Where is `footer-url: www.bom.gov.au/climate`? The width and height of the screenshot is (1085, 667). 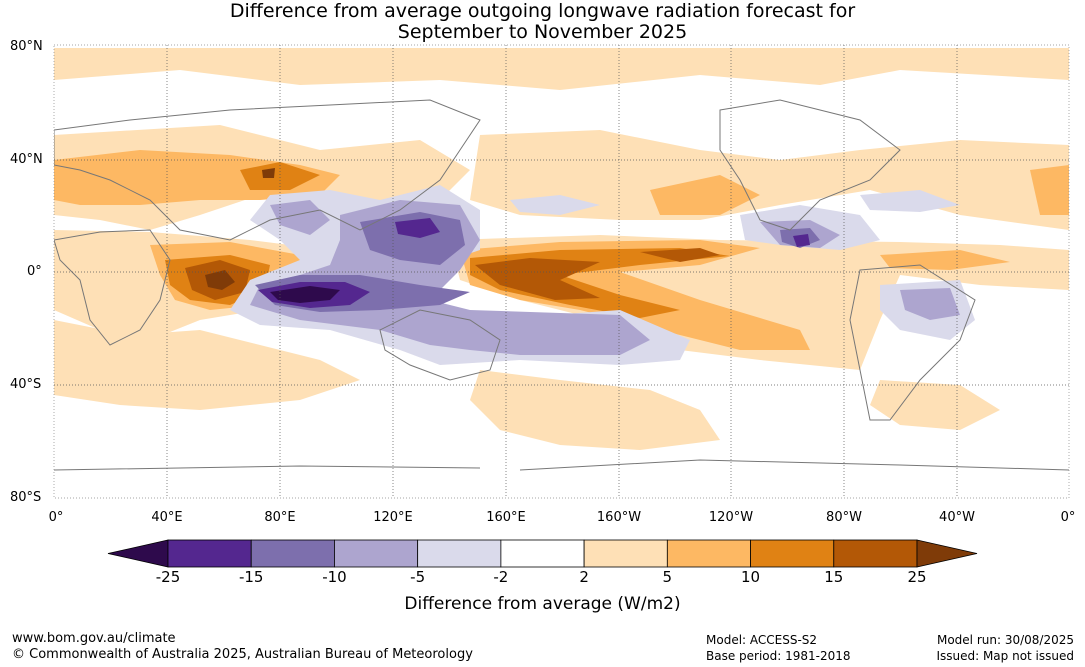
footer-url: www.bom.gov.au/climate is located at coordinates (94, 638).